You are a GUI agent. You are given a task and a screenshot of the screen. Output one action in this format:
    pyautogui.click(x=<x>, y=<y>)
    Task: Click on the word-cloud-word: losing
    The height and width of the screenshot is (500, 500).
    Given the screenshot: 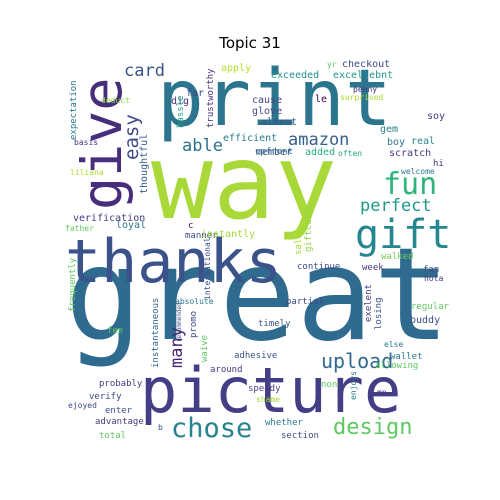 What is the action you would take?
    pyautogui.click(x=379, y=313)
    